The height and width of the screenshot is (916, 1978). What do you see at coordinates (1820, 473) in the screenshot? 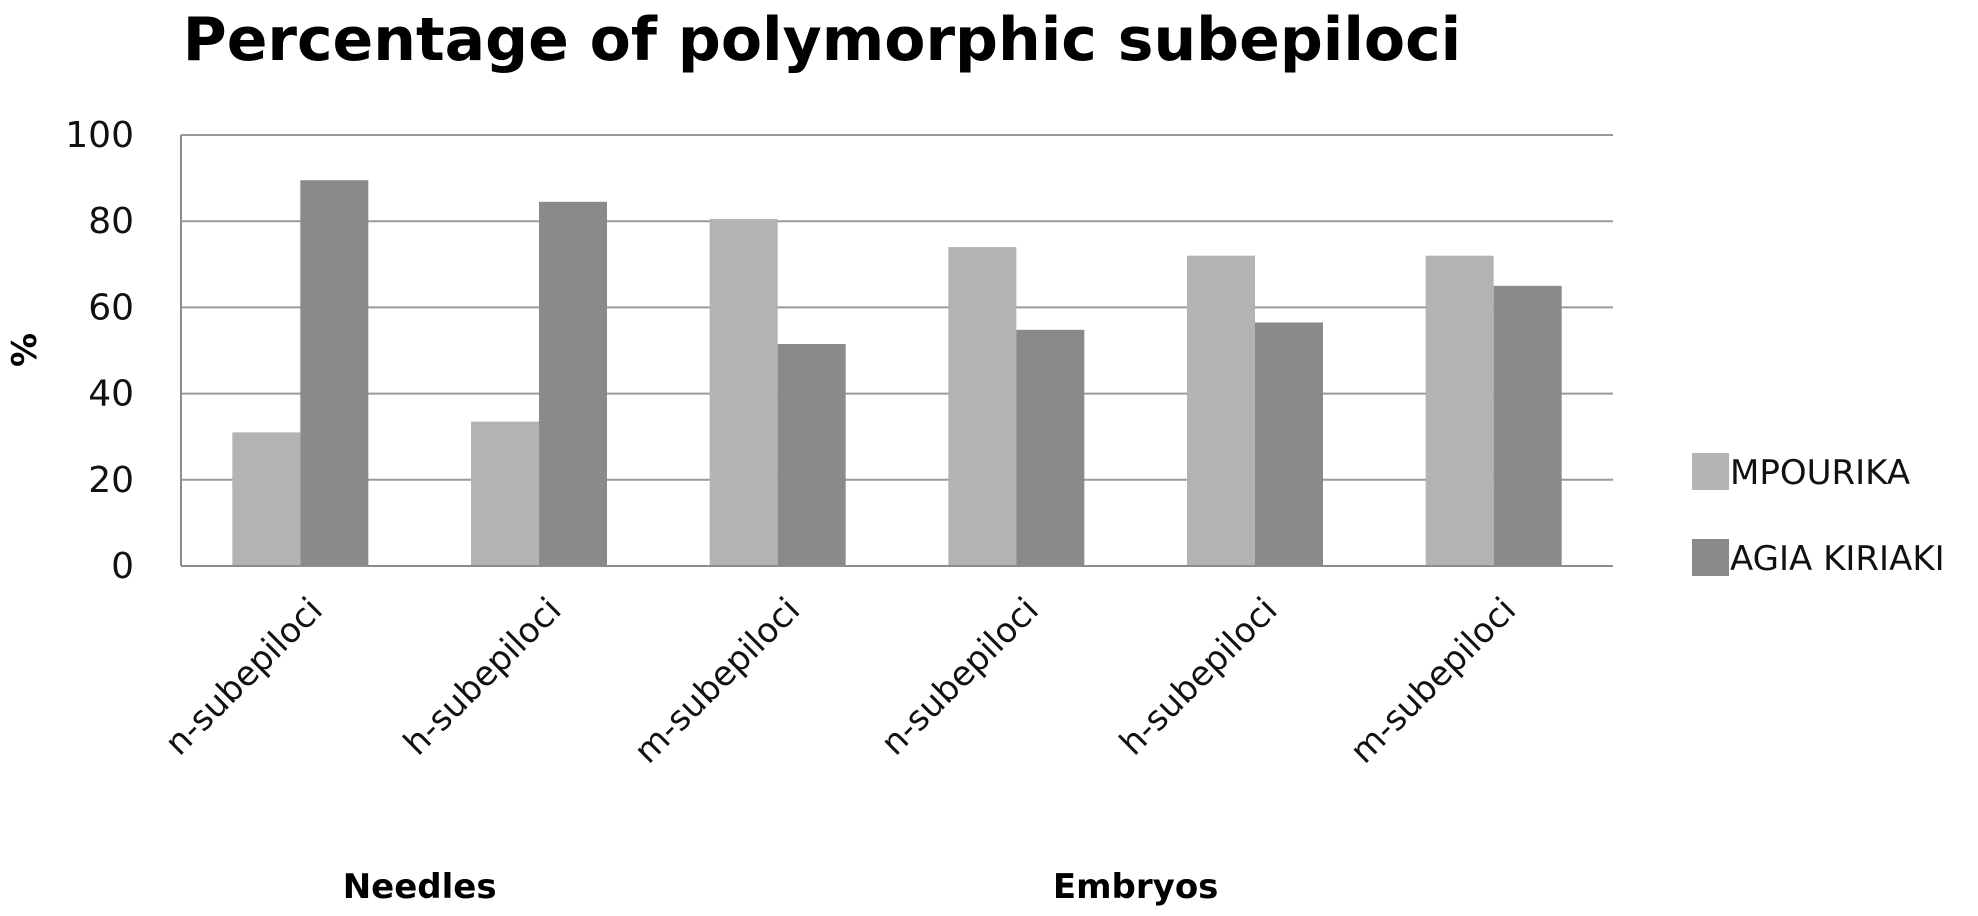
I see `legend-label: MPOURIKA` at bounding box center [1820, 473].